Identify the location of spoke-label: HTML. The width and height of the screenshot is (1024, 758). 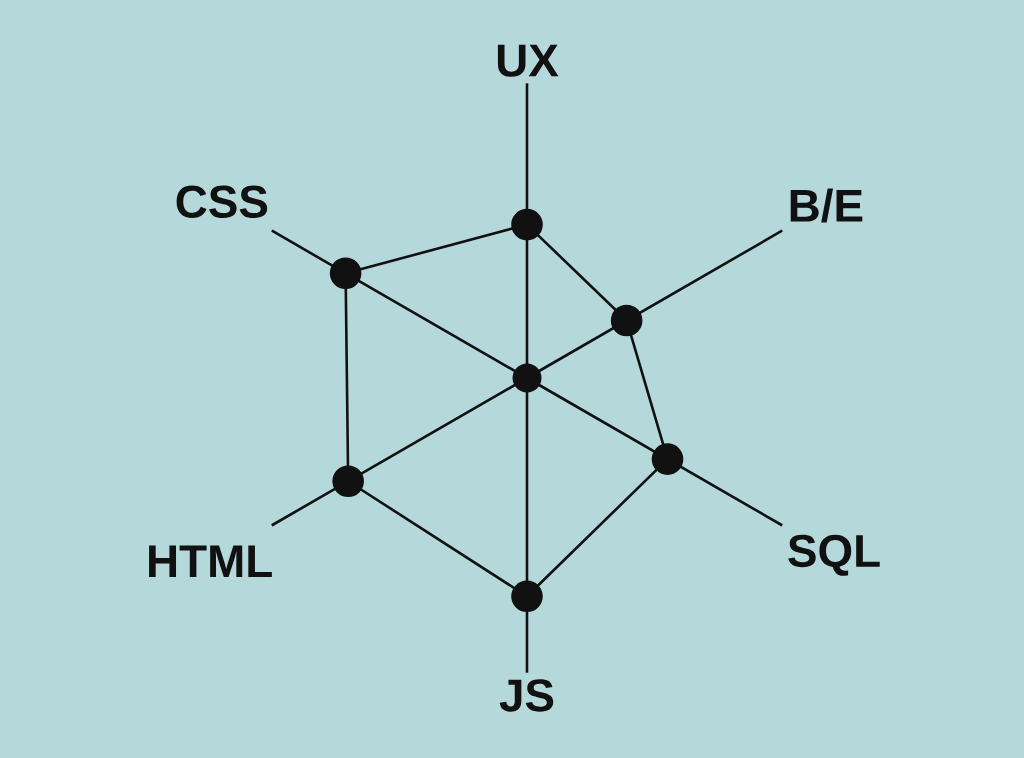
(210, 561).